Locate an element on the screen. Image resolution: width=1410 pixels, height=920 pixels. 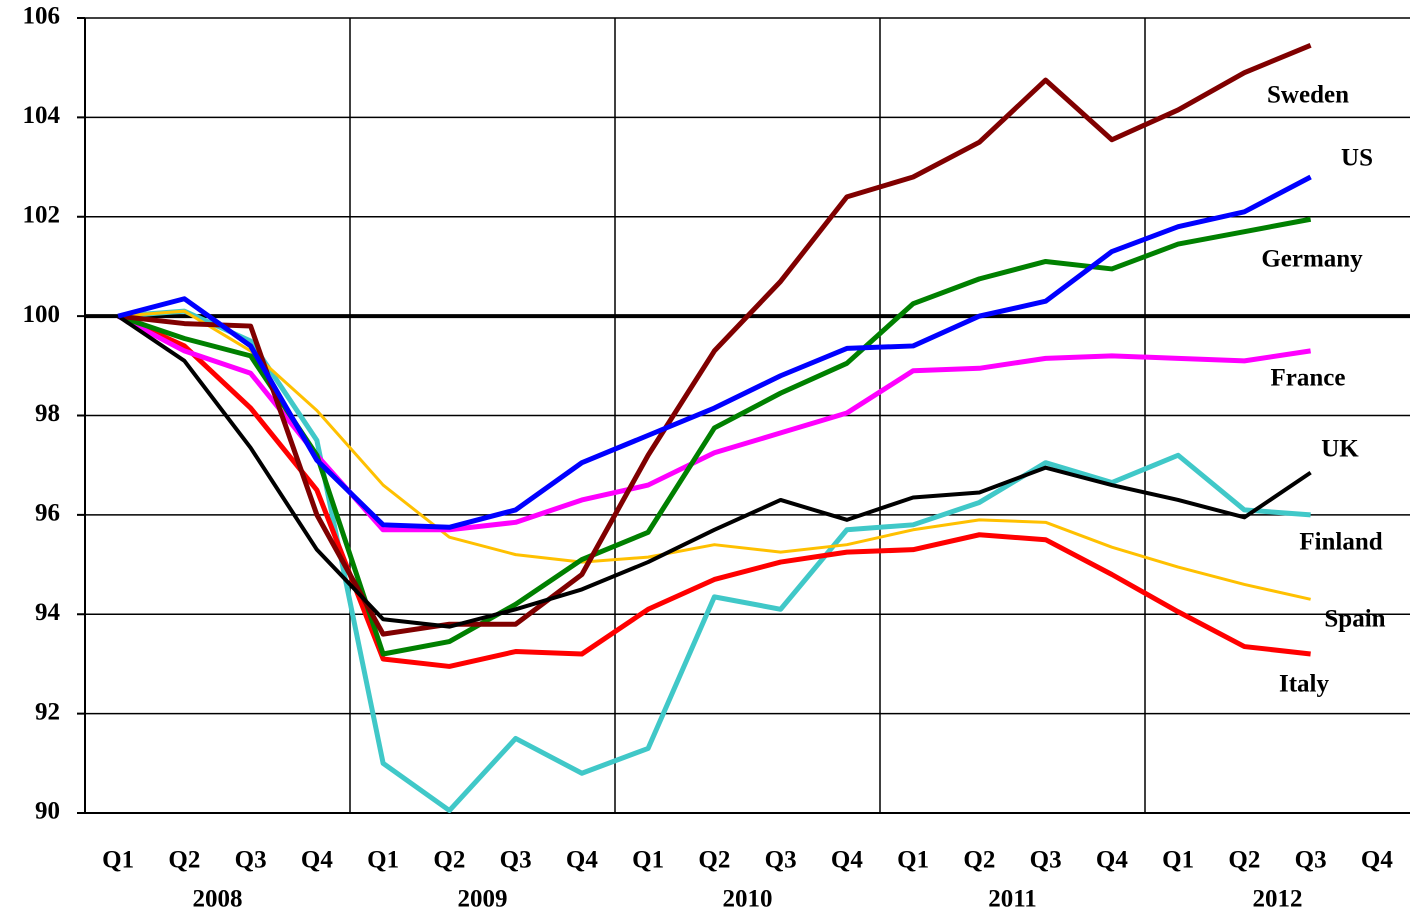
y-tick-label: 94 is located at coordinates (48, 612).